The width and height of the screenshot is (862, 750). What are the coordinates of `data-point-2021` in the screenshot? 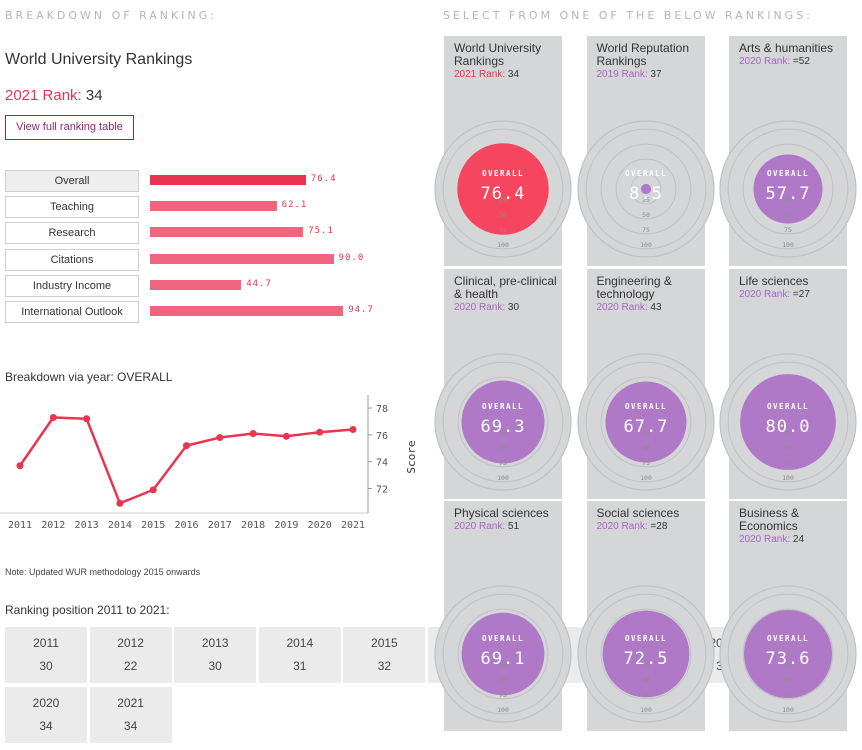 It's located at (353, 430).